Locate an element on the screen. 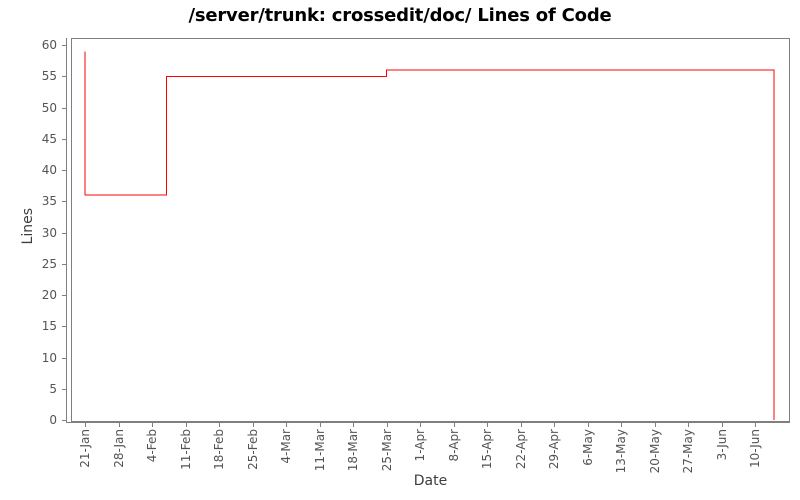  x-tick-label: 11-Feb is located at coordinates (185, 449).